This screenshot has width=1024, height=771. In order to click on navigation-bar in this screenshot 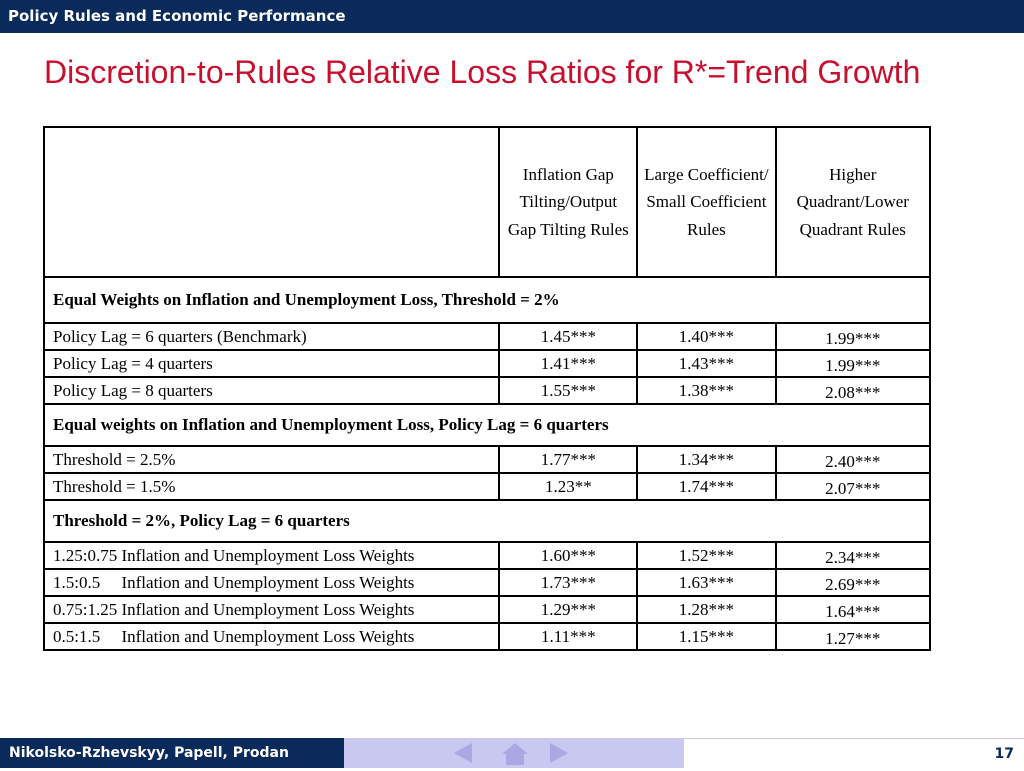, I will do `click(514, 753)`.